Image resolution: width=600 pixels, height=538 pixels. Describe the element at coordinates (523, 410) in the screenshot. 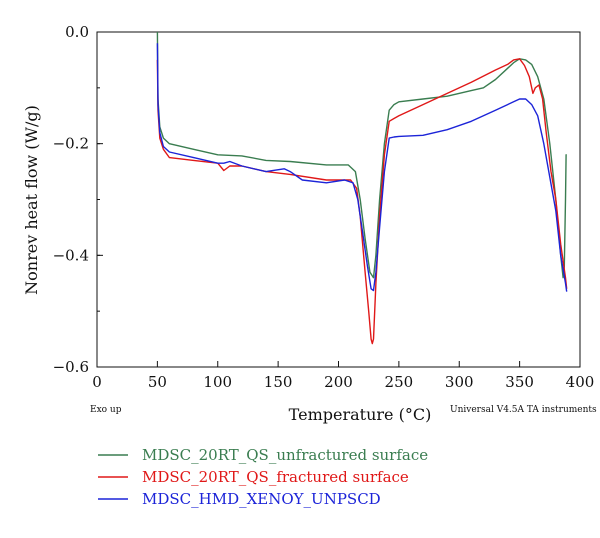

I see `instrument-note: Universal V4.5A TA instruments` at that location.